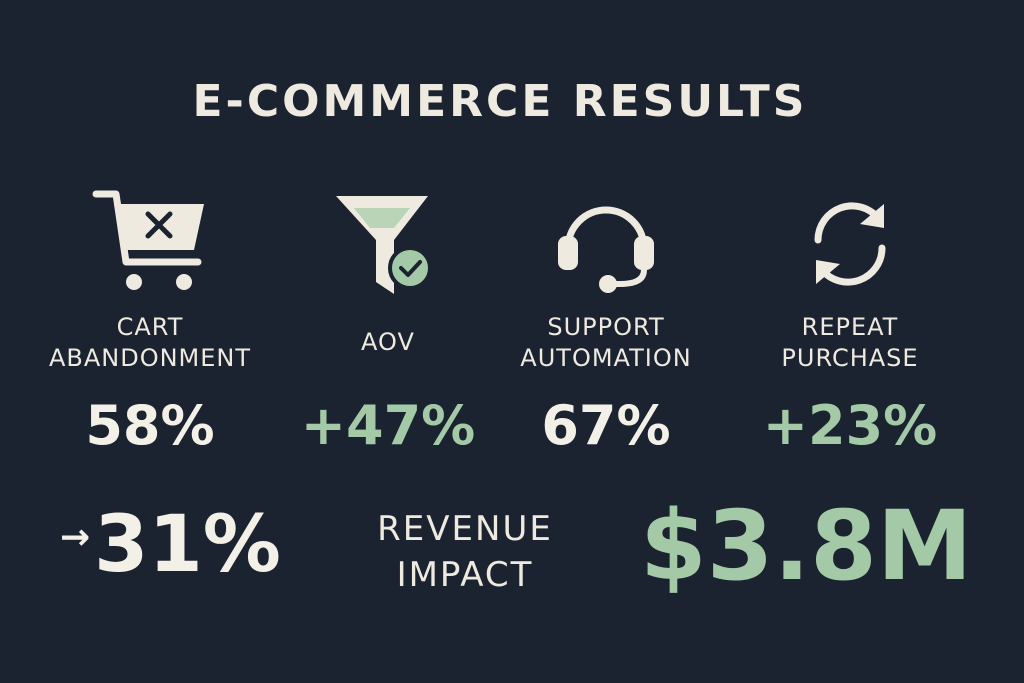 The width and height of the screenshot is (1024, 683). Describe the element at coordinates (850, 327) in the screenshot. I see `metric-label-line1: REPEAT` at that location.